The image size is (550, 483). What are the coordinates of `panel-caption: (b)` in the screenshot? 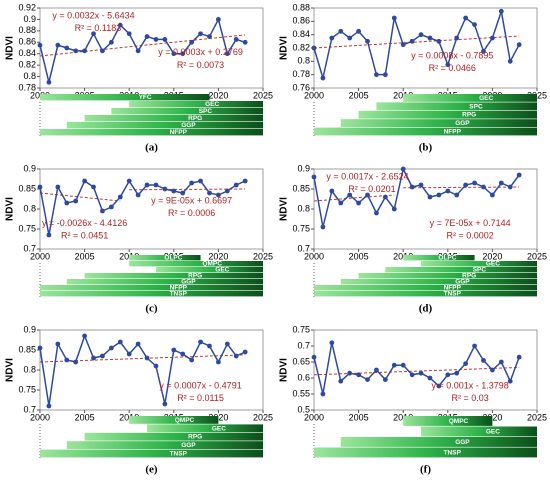 It's located at (426, 148).